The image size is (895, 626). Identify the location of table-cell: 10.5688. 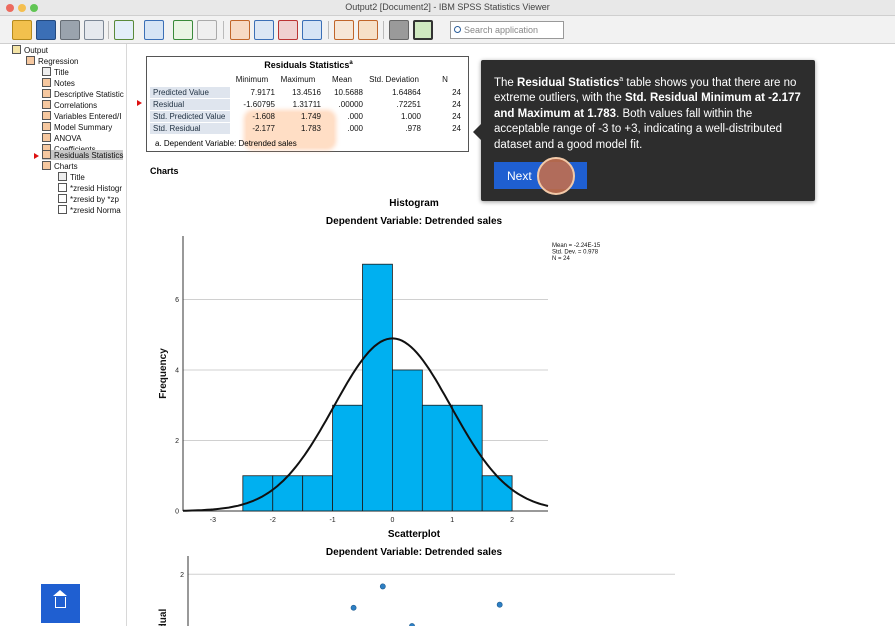
(348, 92).